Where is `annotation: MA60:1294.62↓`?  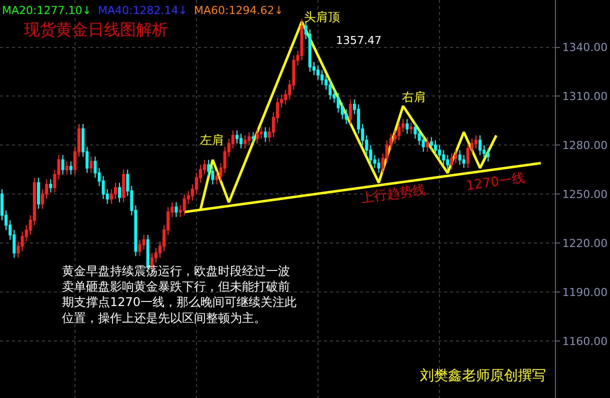
annotation: MA60:1294.62↓ is located at coordinates (239, 10).